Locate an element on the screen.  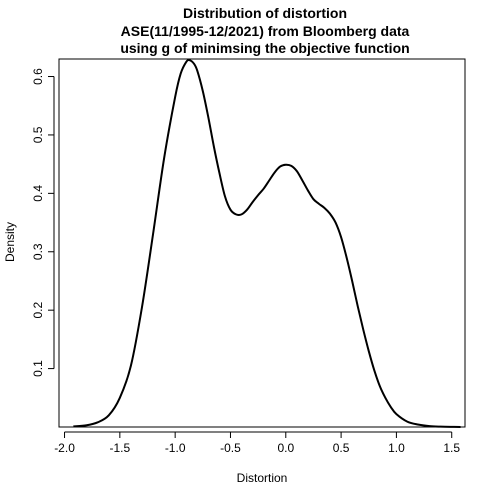
x-tick-label: -2.0 is located at coordinates (64, 448).